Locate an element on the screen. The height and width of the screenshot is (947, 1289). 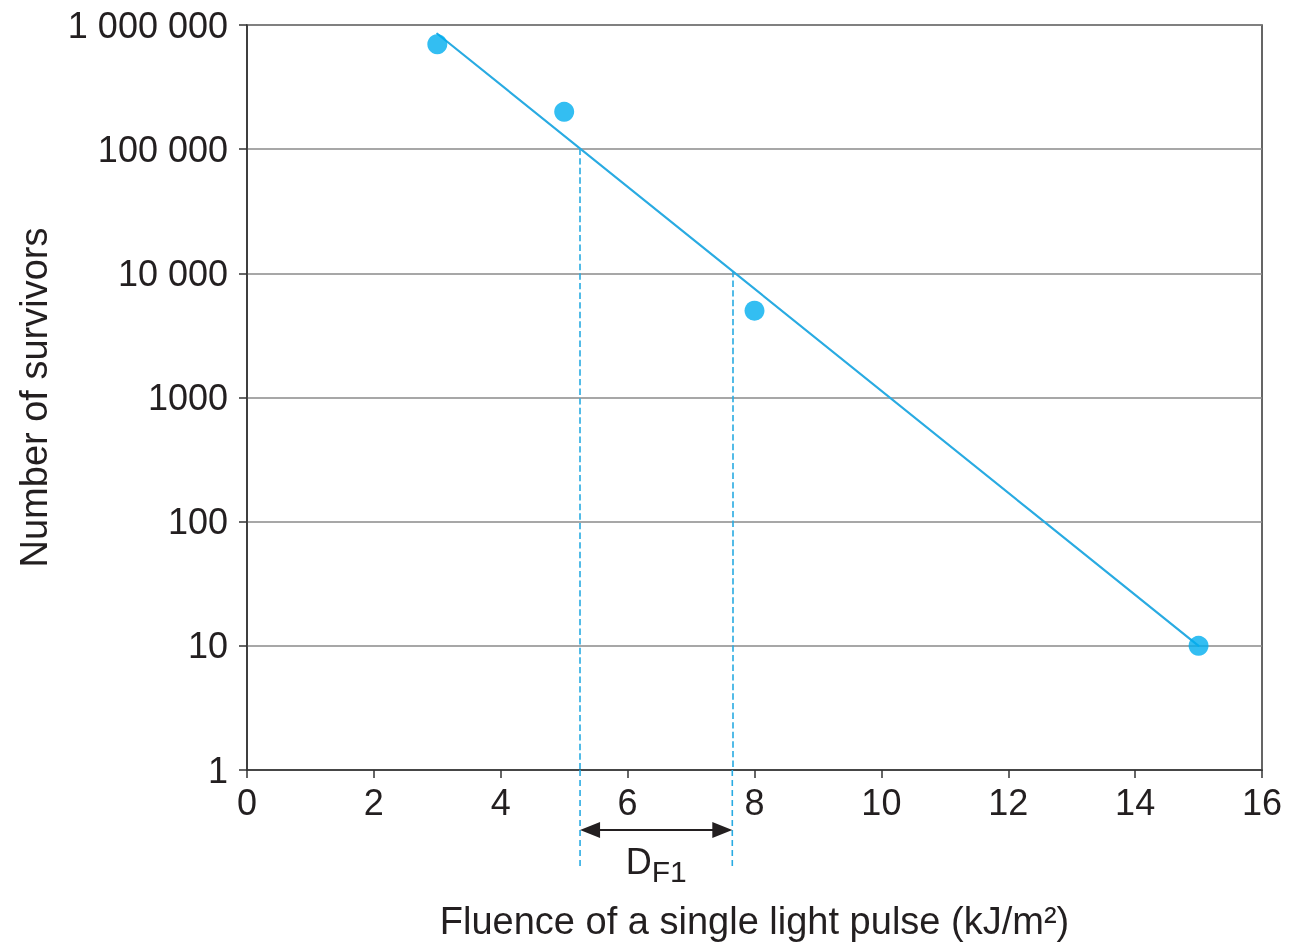
x-tick-label: 4 is located at coordinates (500, 802).